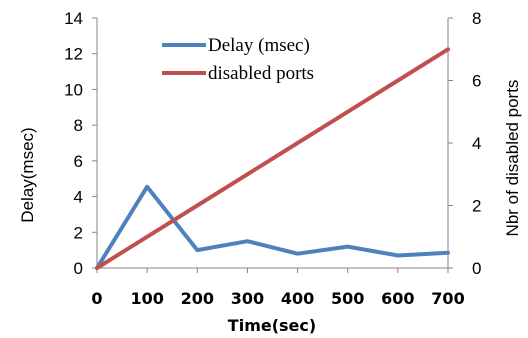 This screenshot has height=338, width=528. I want to click on y-right-tick-label: 6, so click(476, 81).